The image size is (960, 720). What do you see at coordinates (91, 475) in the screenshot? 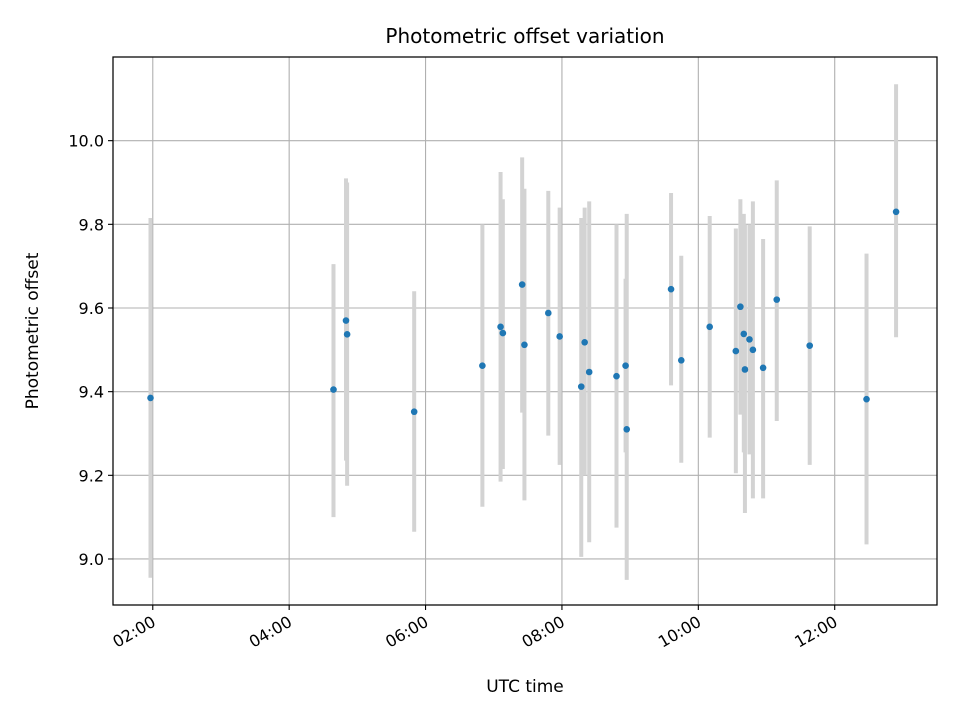
I see `y-tick-label: 9.2` at bounding box center [91, 475].